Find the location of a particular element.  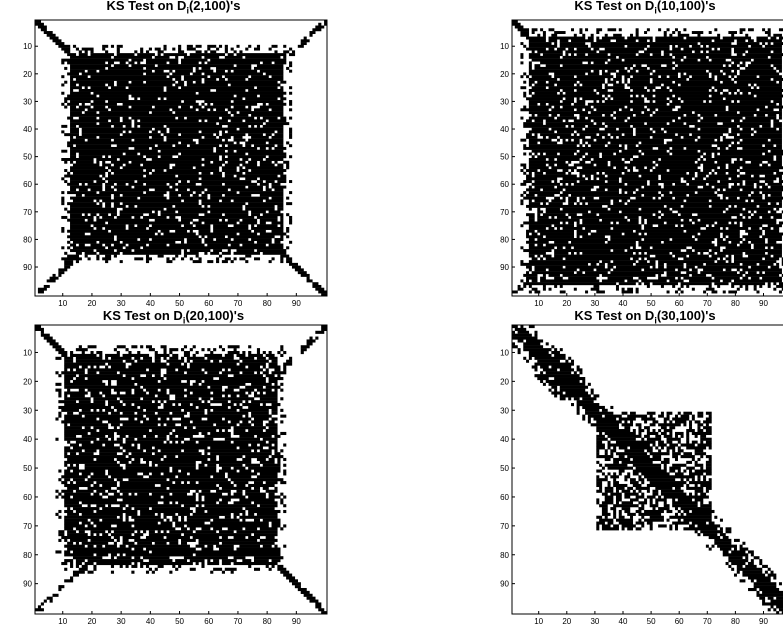

x-tick-label: 70 is located at coordinates (707, 621).